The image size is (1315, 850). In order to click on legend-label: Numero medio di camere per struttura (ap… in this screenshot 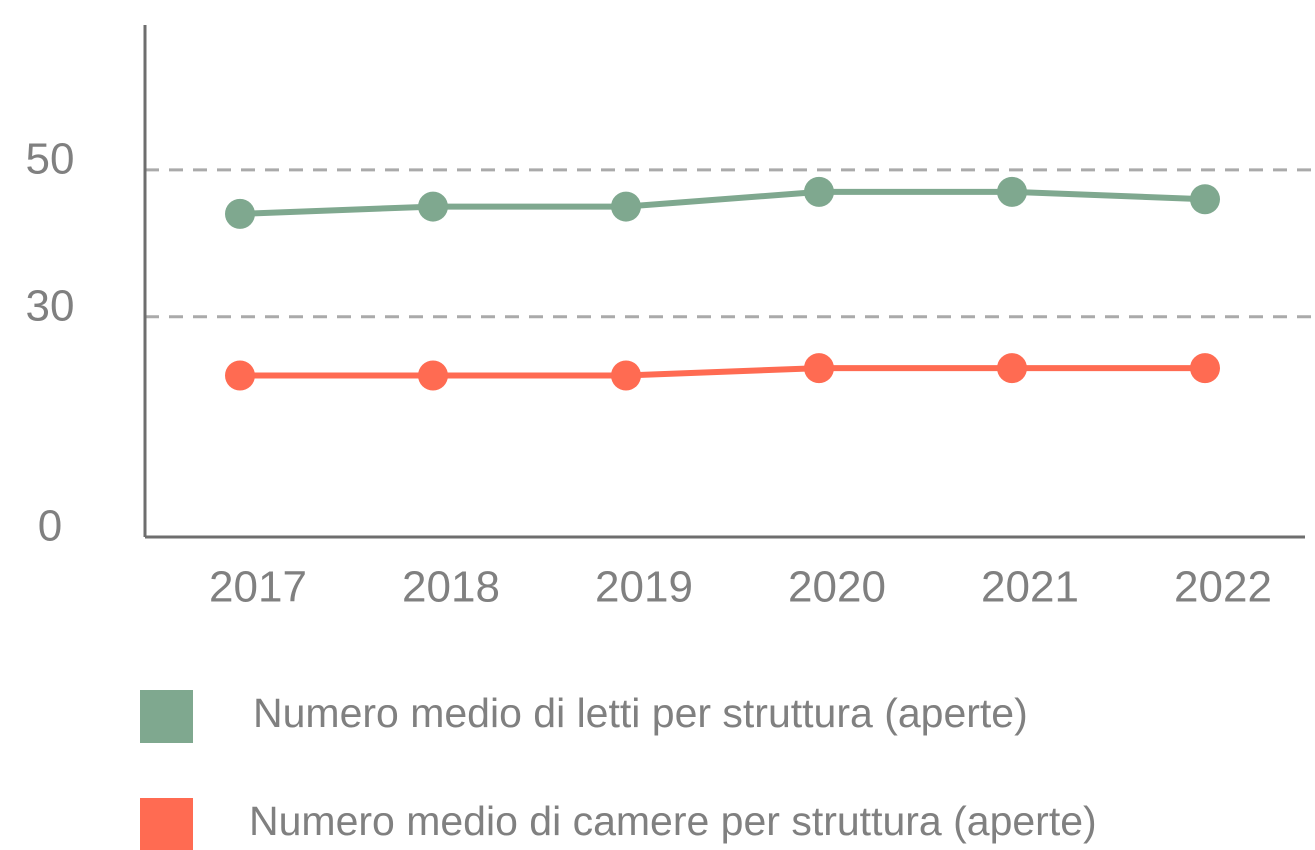, I will do `click(673, 821)`.